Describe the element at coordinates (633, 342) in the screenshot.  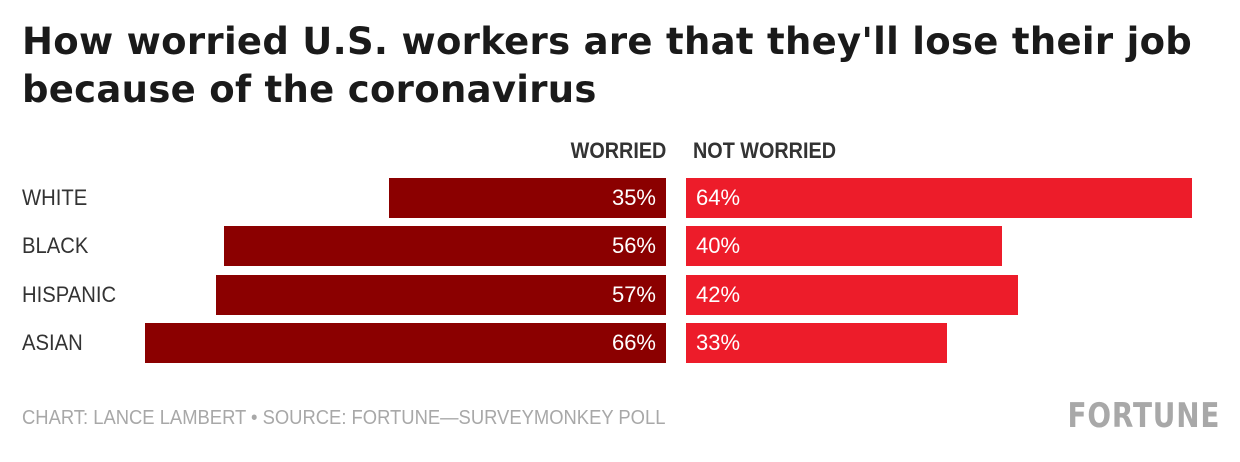
I see `bar-label-worried-asian: 66%` at that location.